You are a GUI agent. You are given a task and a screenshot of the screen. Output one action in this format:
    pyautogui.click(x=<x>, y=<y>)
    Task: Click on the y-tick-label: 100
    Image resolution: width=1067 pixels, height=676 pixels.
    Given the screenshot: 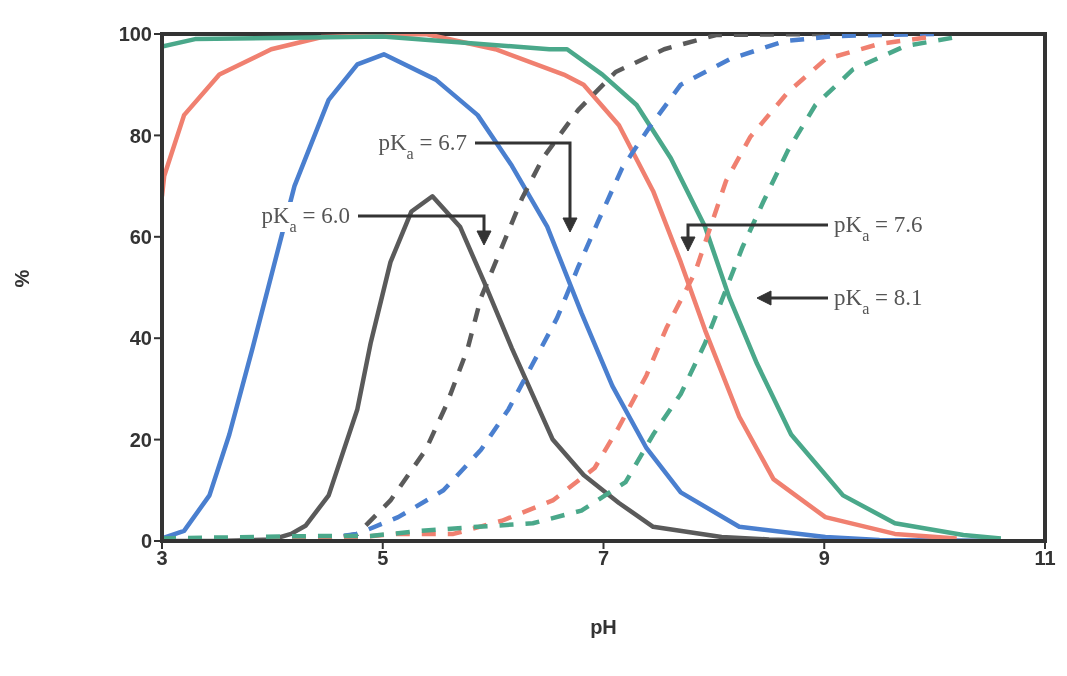 What is the action you would take?
    pyautogui.click(x=135, y=34)
    